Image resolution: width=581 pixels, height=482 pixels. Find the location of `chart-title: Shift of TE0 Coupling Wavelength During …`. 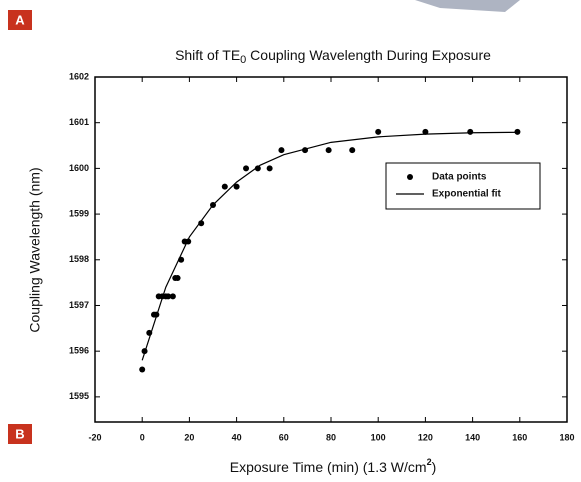

chart-title: Shift of TE0 Coupling Wavelength During … is located at coordinates (333, 56).